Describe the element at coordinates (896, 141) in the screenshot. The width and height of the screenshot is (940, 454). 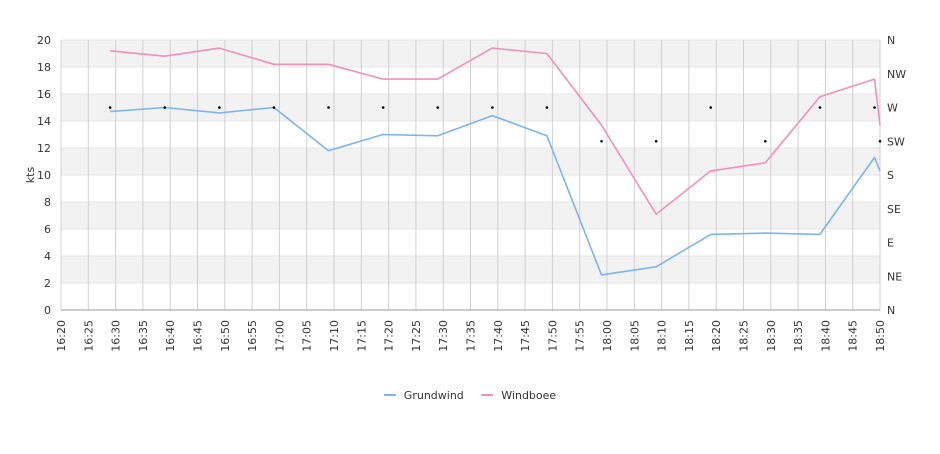
I see `y2-tick-label: SW` at that location.